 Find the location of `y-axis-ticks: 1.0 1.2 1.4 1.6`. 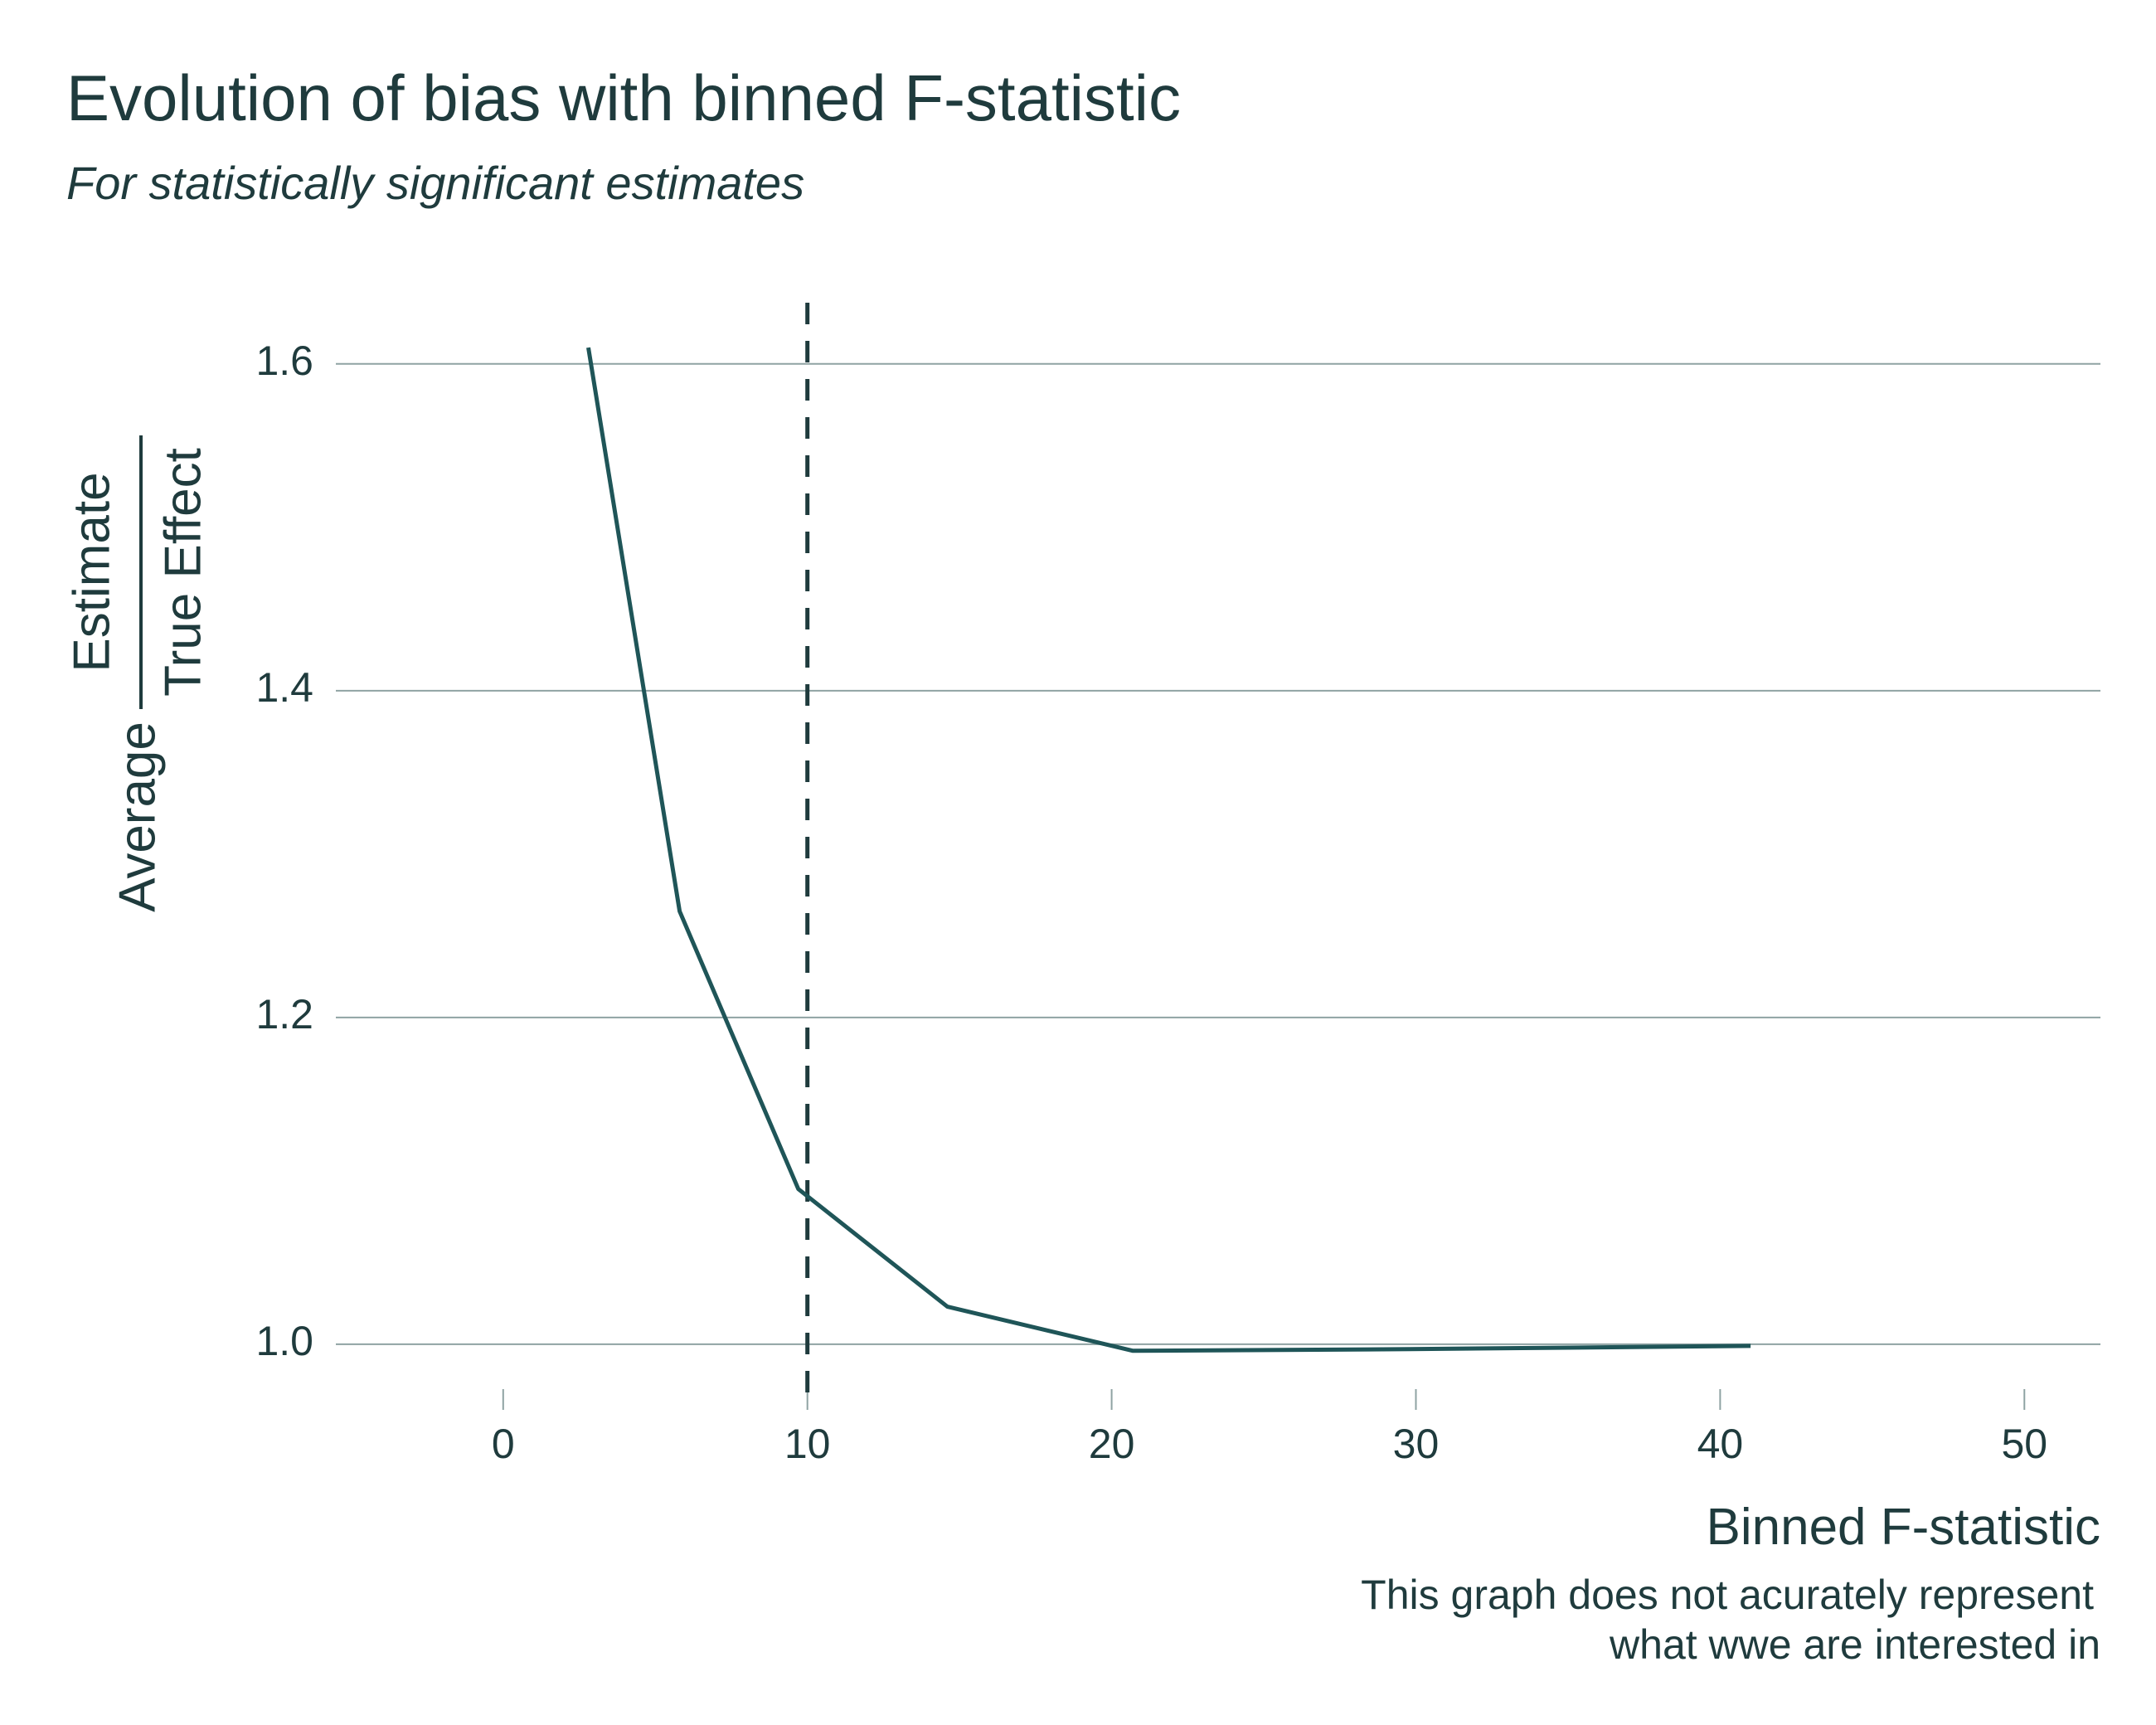

y-axis-ticks: 1.0 1.2 1.4 1.6 is located at coordinates (284, 851).